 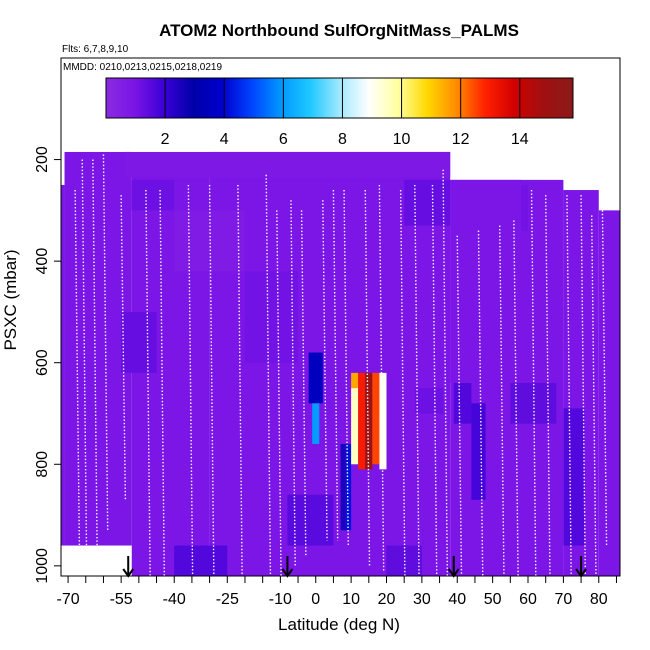 What do you see at coordinates (315, 599) in the screenshot?
I see `x-tick-label: 0` at bounding box center [315, 599].